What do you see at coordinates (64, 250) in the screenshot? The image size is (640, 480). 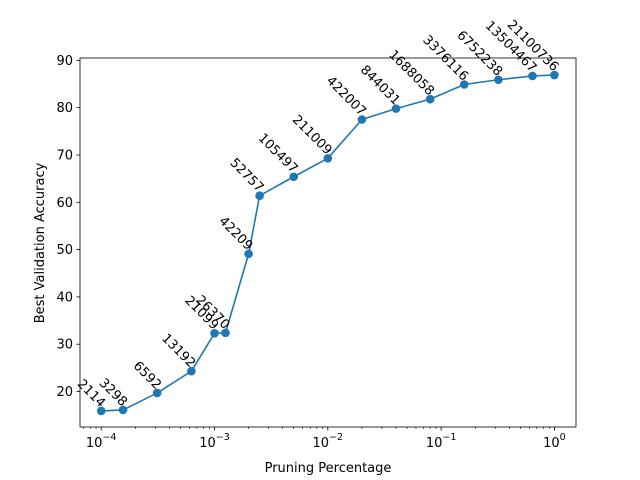 I see `y-tick-label: 50` at bounding box center [64, 250].